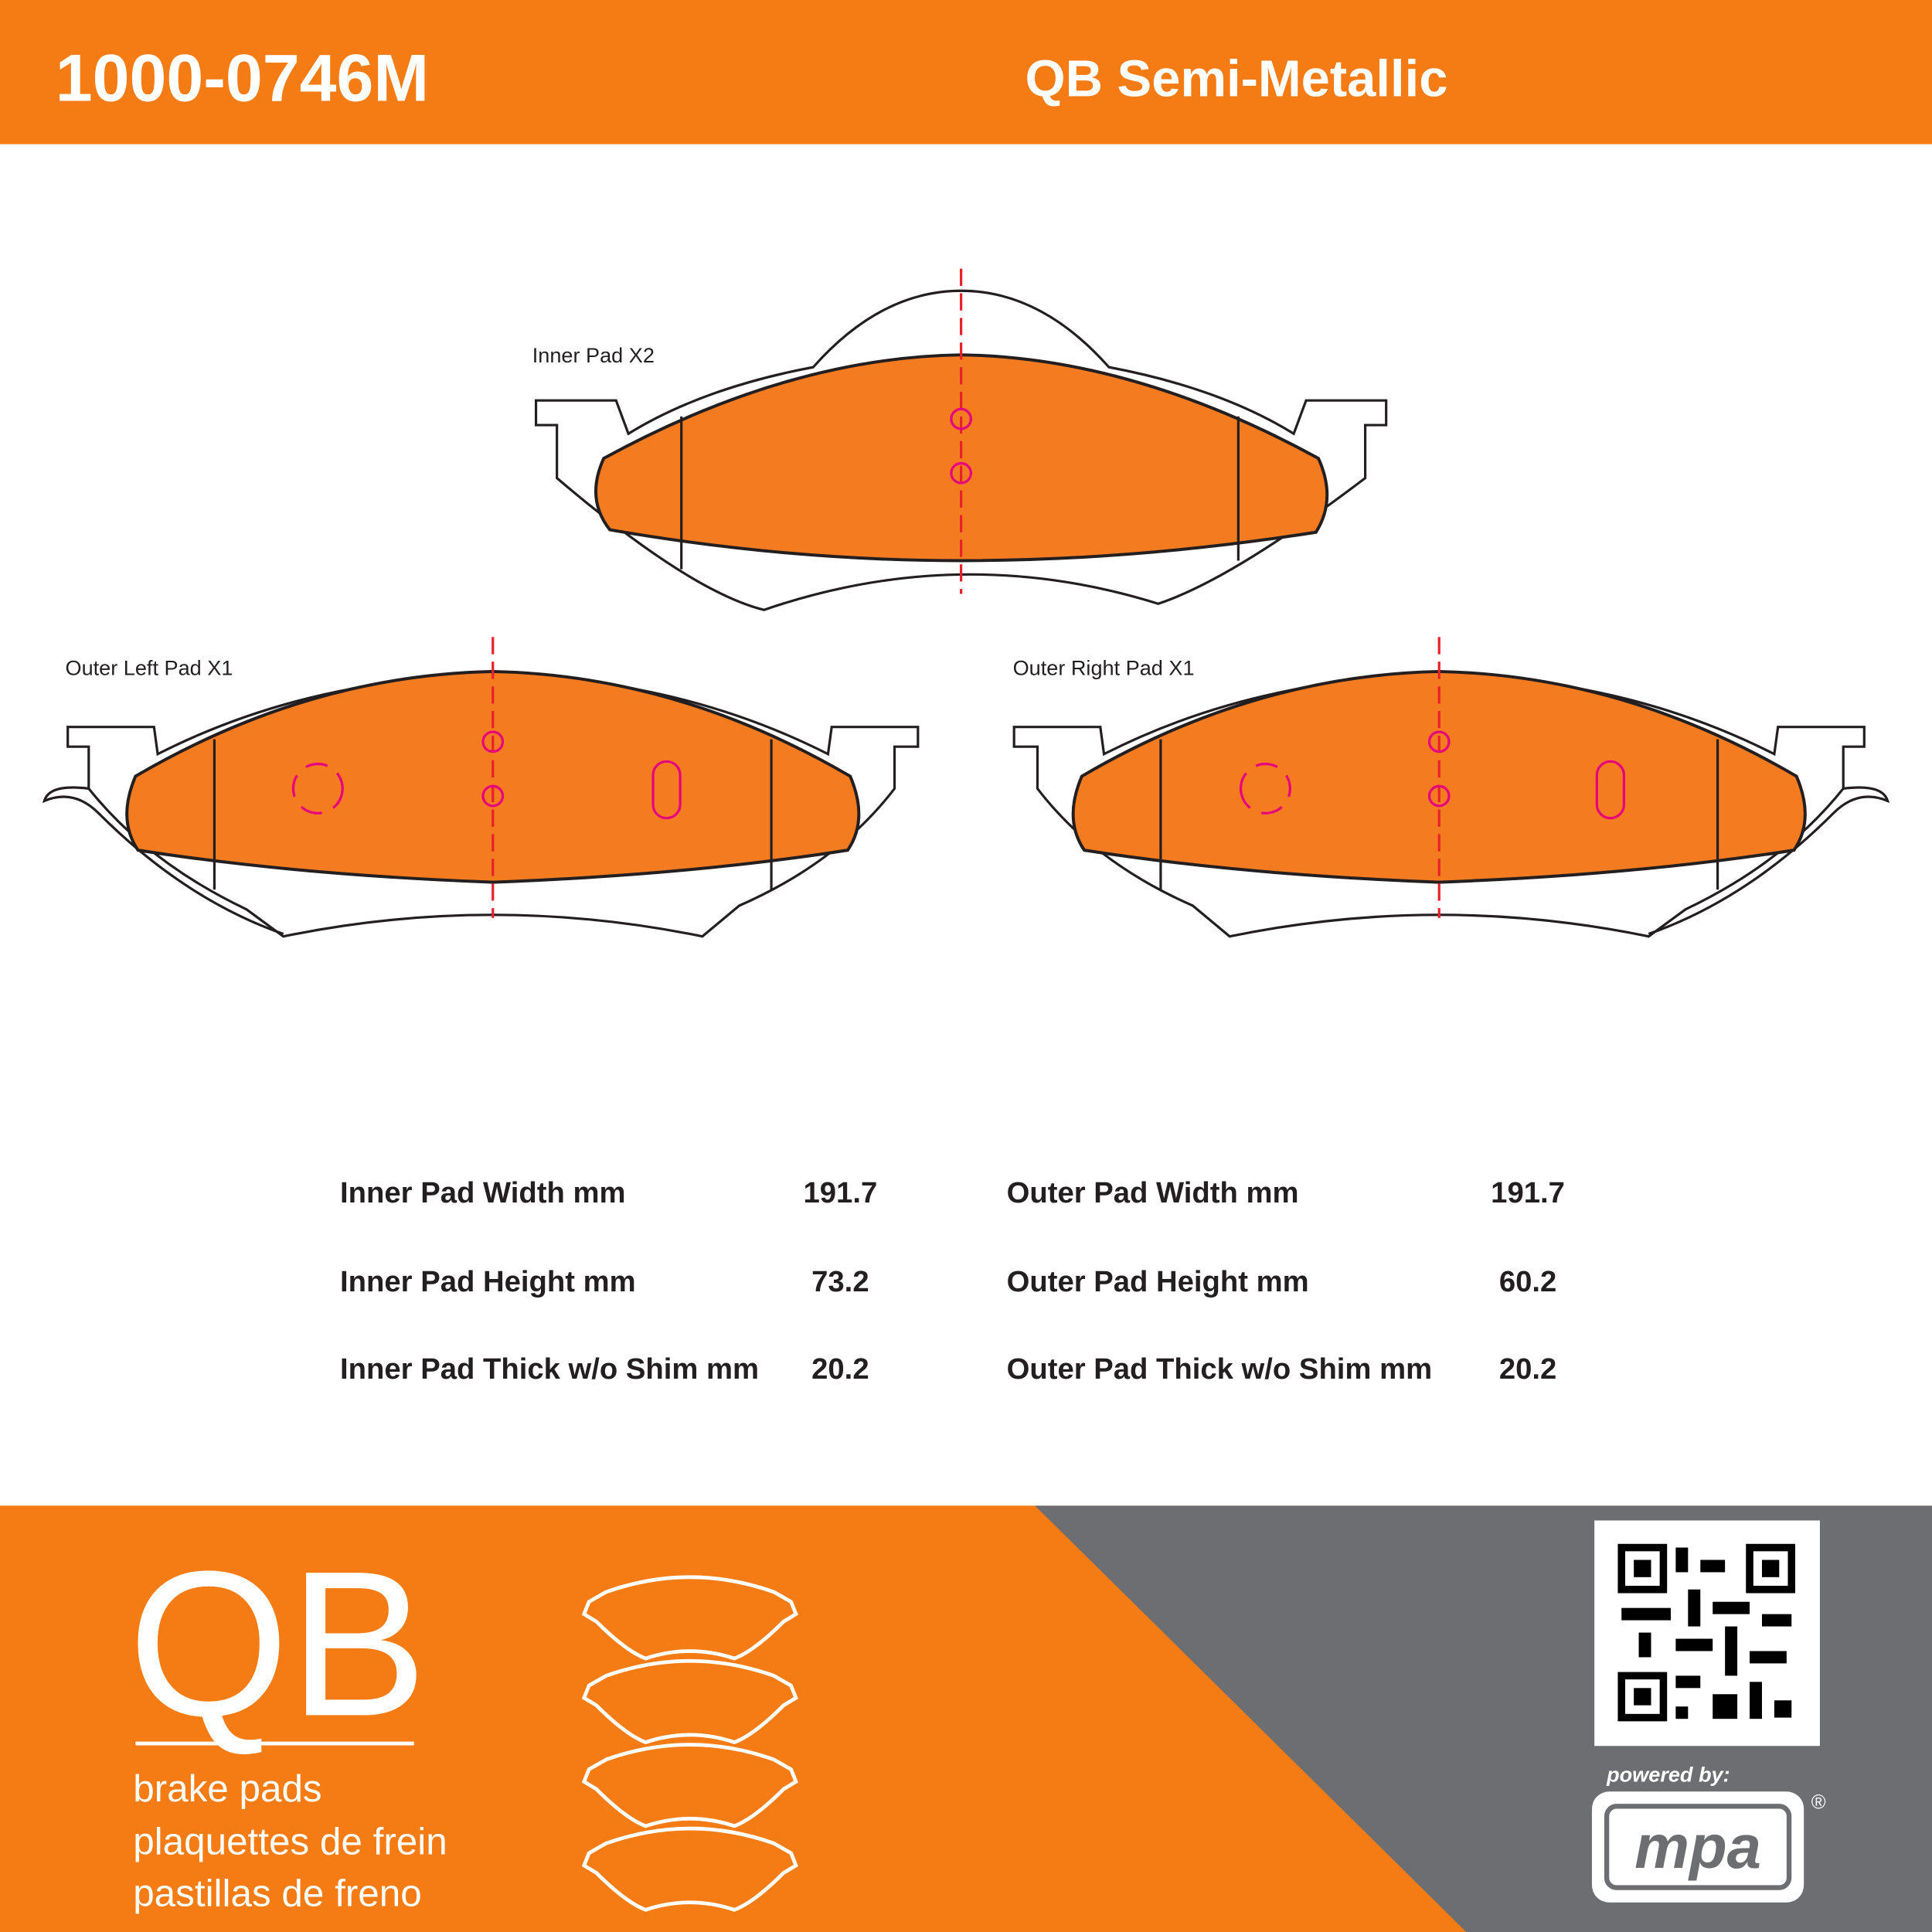 Image resolution: width=1932 pixels, height=1932 pixels. I want to click on inner-pad-drawing, so click(961, 439).